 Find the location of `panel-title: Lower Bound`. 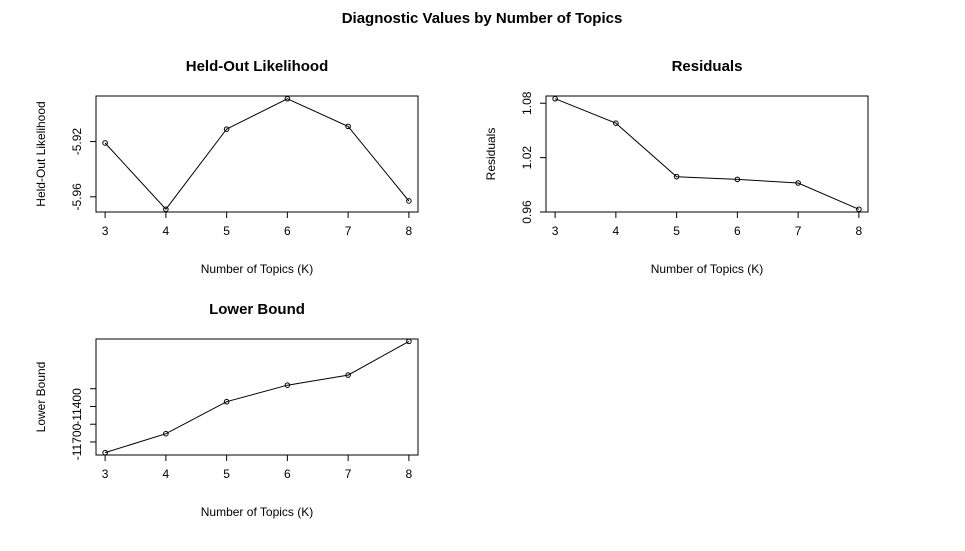

panel-title: Lower Bound is located at coordinates (257, 309).